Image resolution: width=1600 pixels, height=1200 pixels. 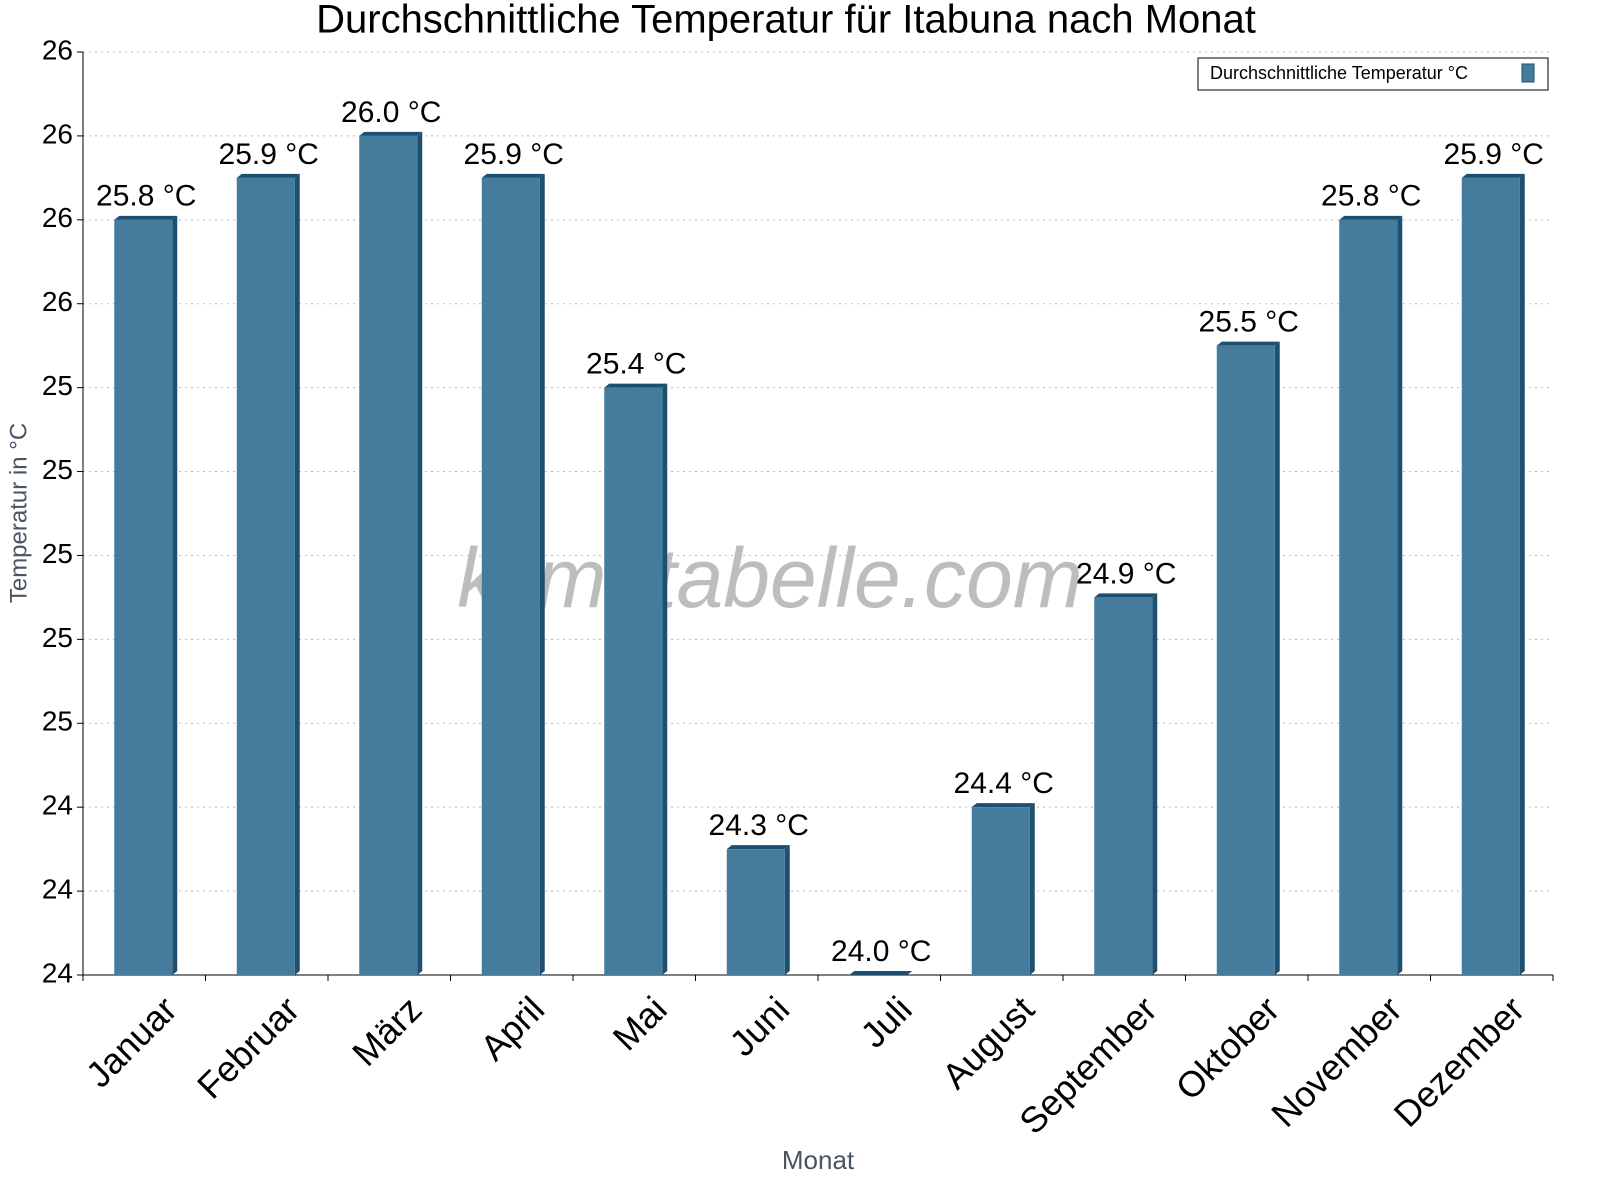 What do you see at coordinates (818, 1160) in the screenshot?
I see `x-axis-label: Monat` at bounding box center [818, 1160].